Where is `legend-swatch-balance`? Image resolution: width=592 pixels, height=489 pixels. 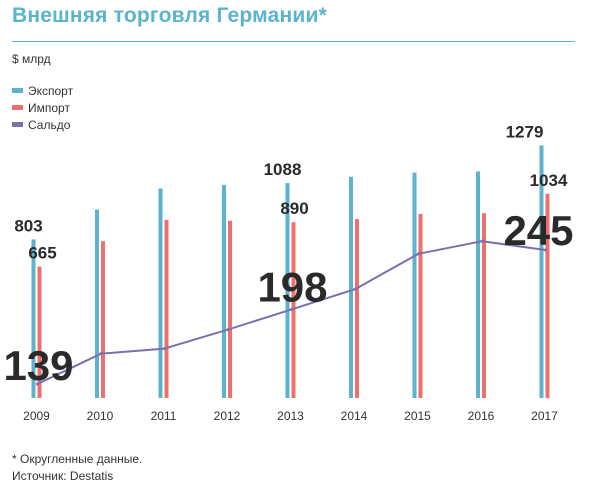
legend-swatch-balance is located at coordinates (17, 124).